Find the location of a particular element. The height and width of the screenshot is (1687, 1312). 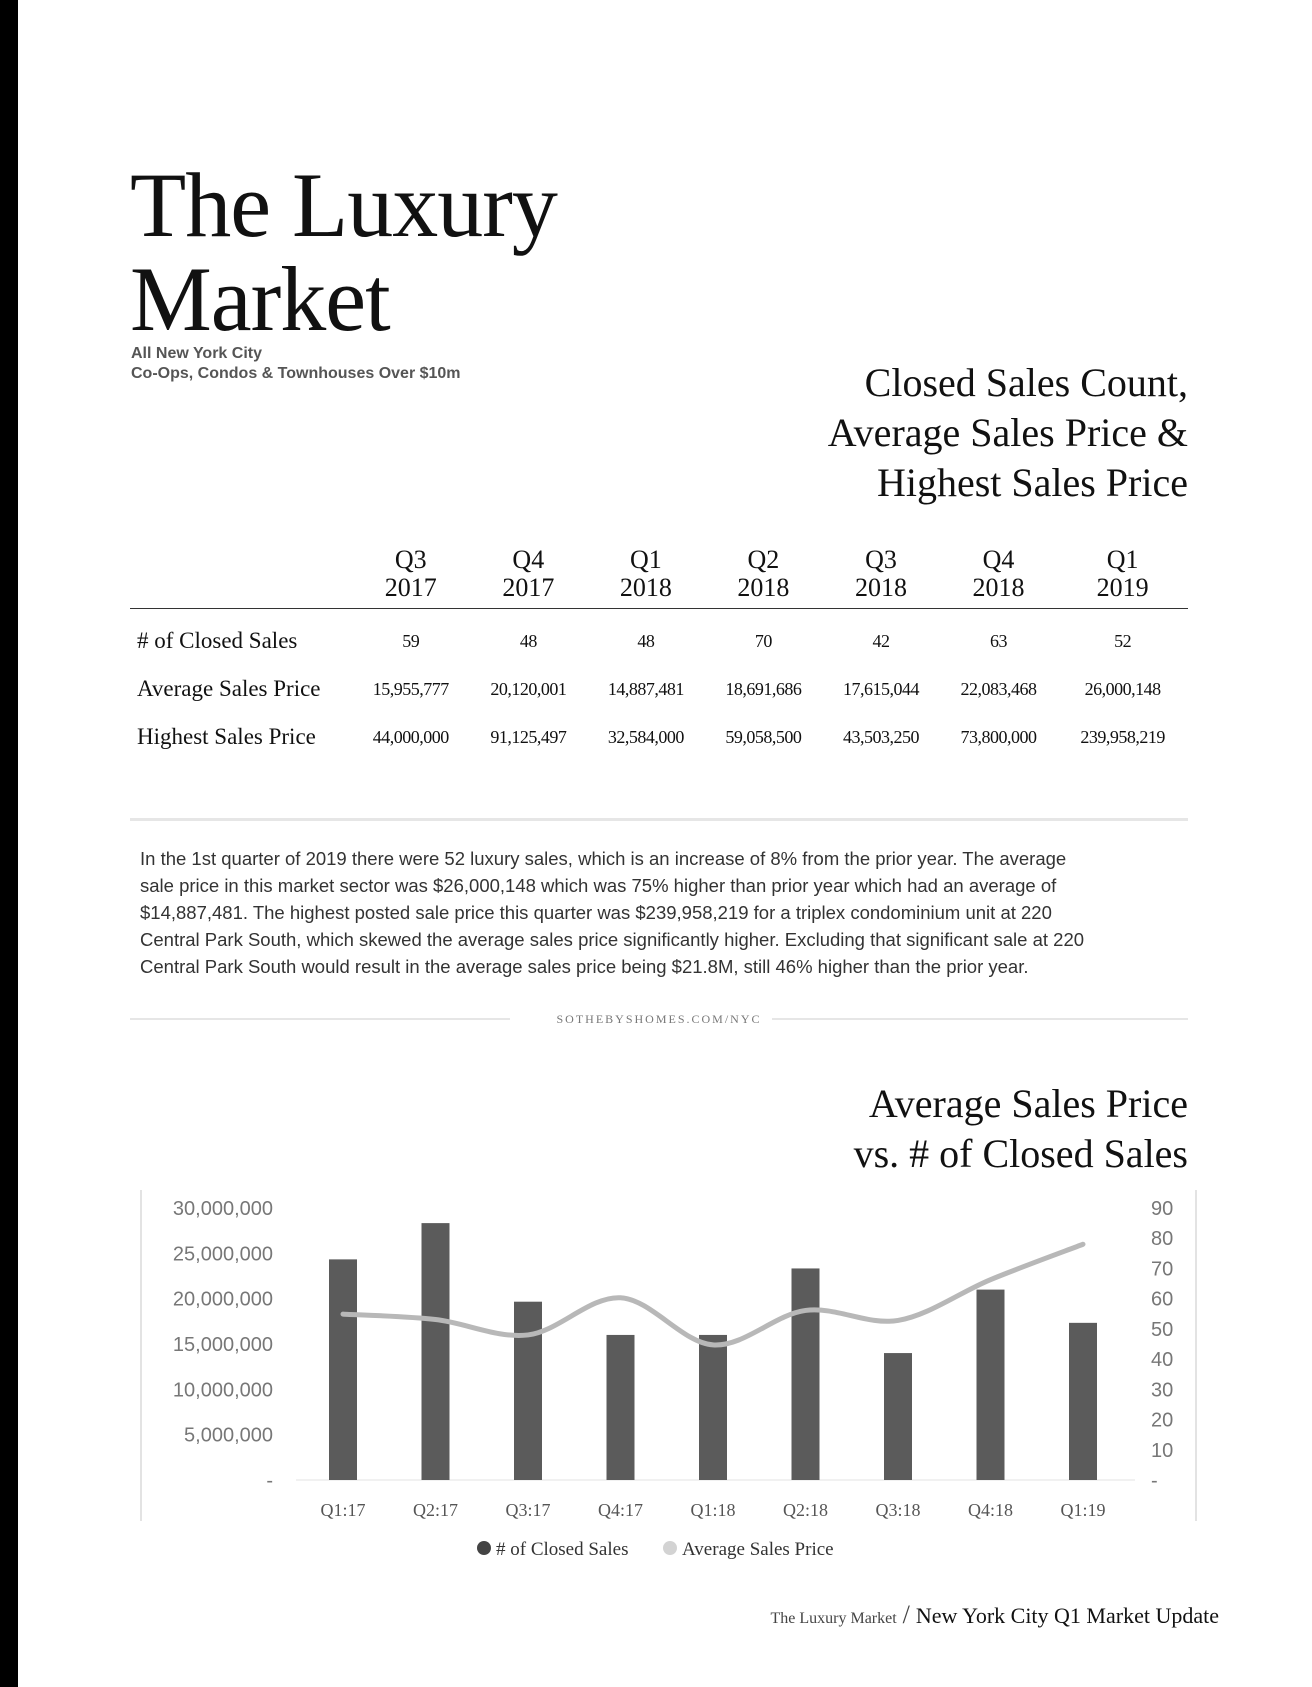

heading-line: Average Sales Price & is located at coordinates (1007, 432).